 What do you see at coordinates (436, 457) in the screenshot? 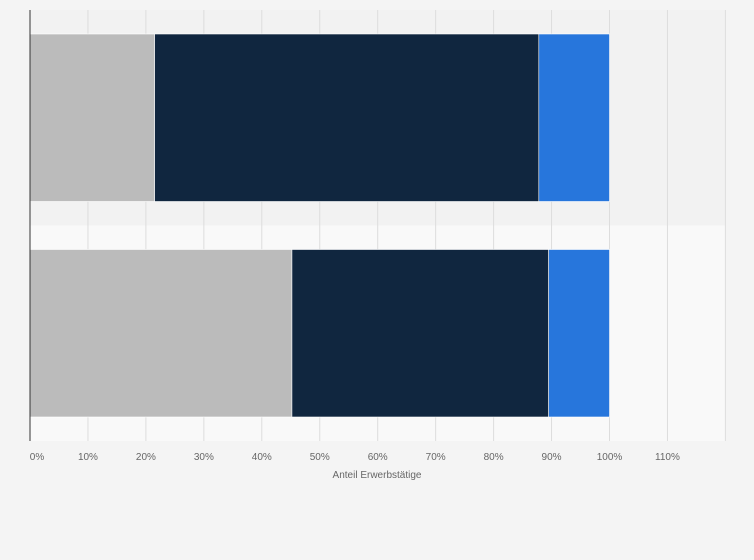
I see `x-tick-label-70: 70%` at bounding box center [436, 457].